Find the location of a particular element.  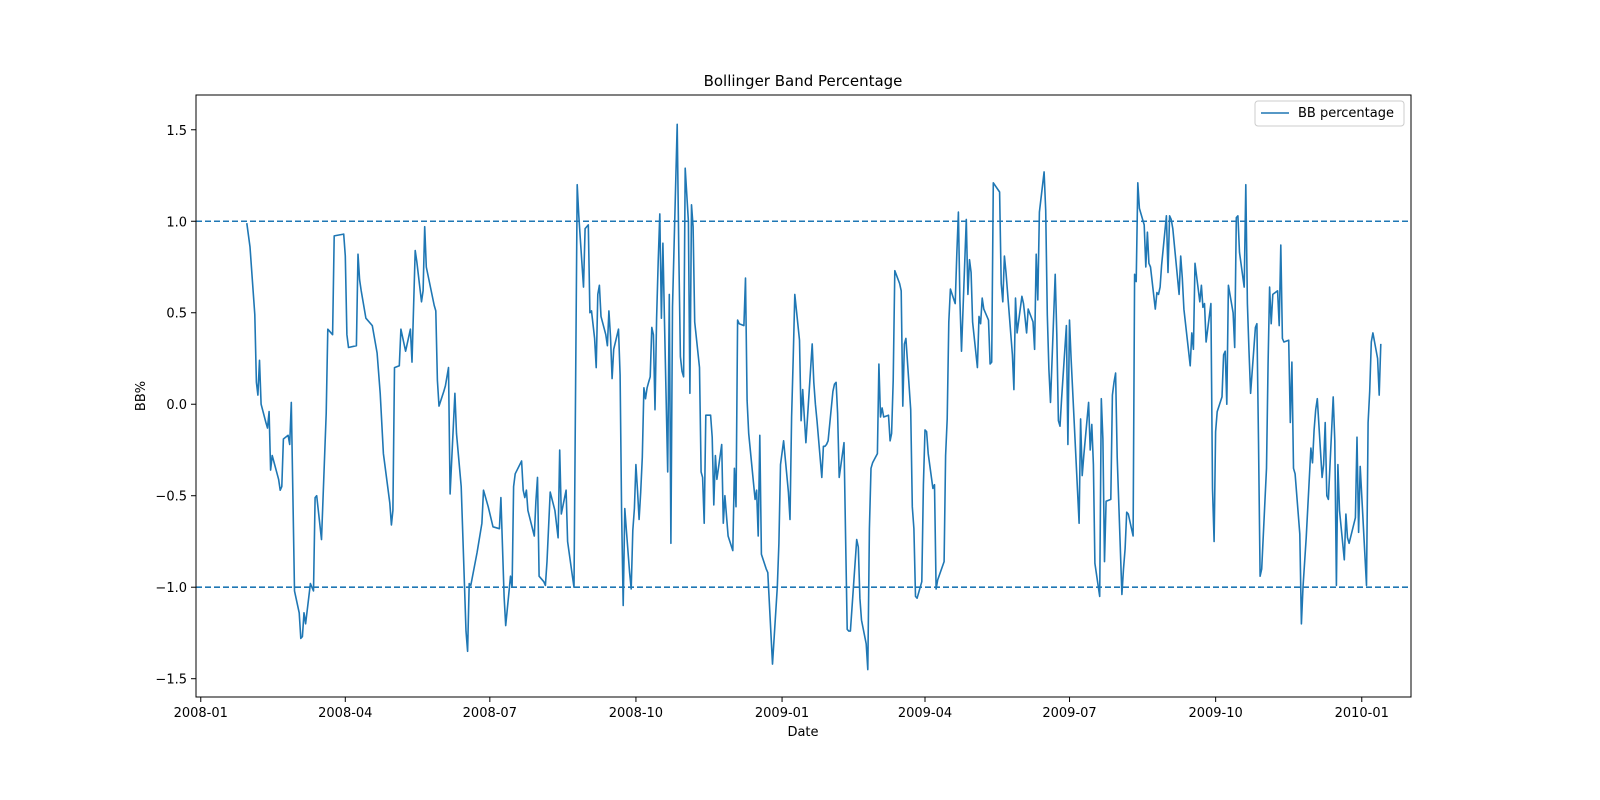

x-tick-label: 2009-01 is located at coordinates (782, 713).